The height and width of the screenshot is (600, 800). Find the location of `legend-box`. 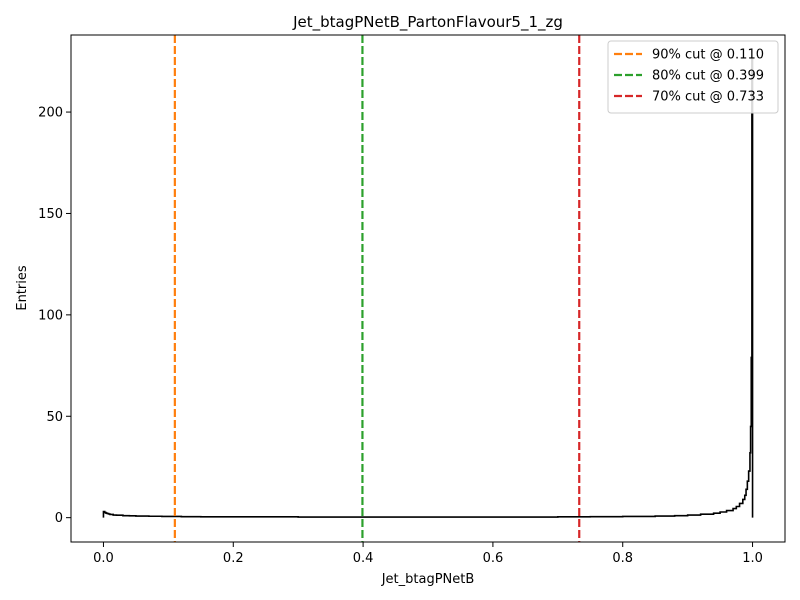

legend-box is located at coordinates (693, 77).